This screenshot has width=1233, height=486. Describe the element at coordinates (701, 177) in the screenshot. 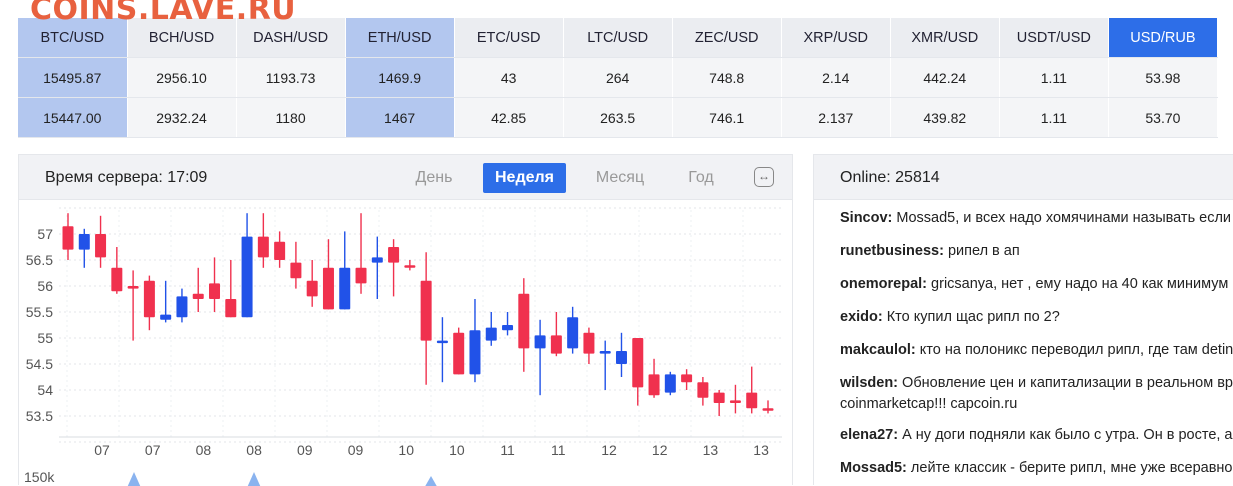

I see `tab-year: Год` at that location.